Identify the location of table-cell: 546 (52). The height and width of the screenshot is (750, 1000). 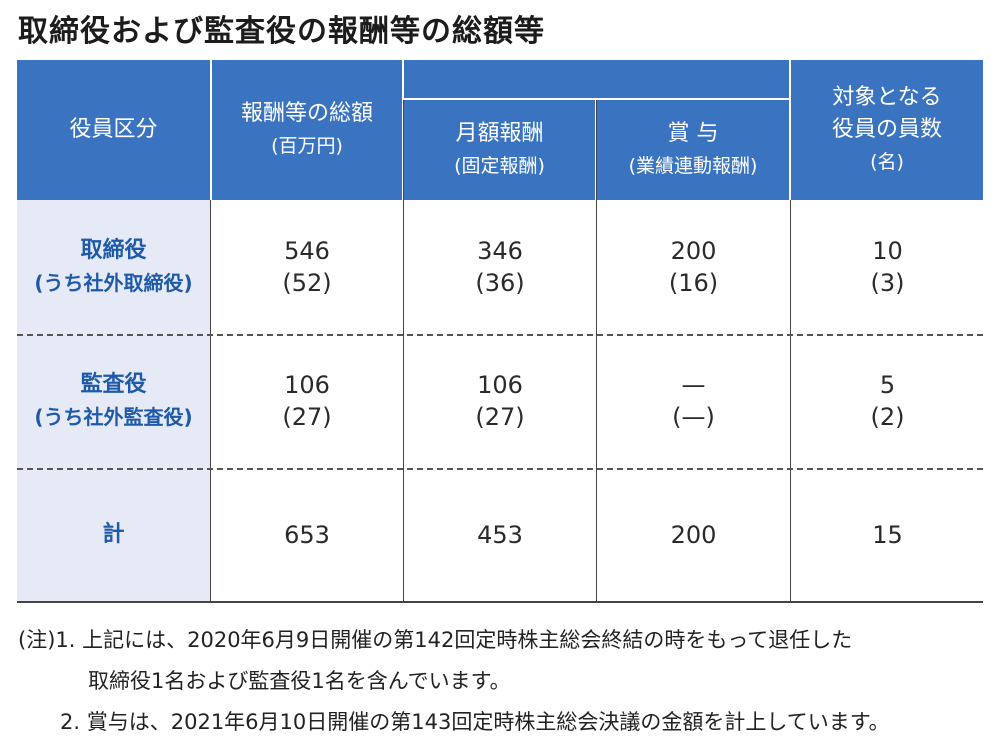
(307, 267).